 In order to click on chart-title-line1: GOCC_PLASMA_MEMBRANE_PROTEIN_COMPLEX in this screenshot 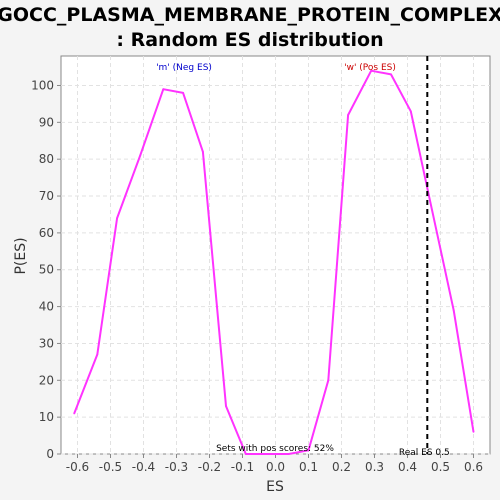, I will do `click(250, 15)`.